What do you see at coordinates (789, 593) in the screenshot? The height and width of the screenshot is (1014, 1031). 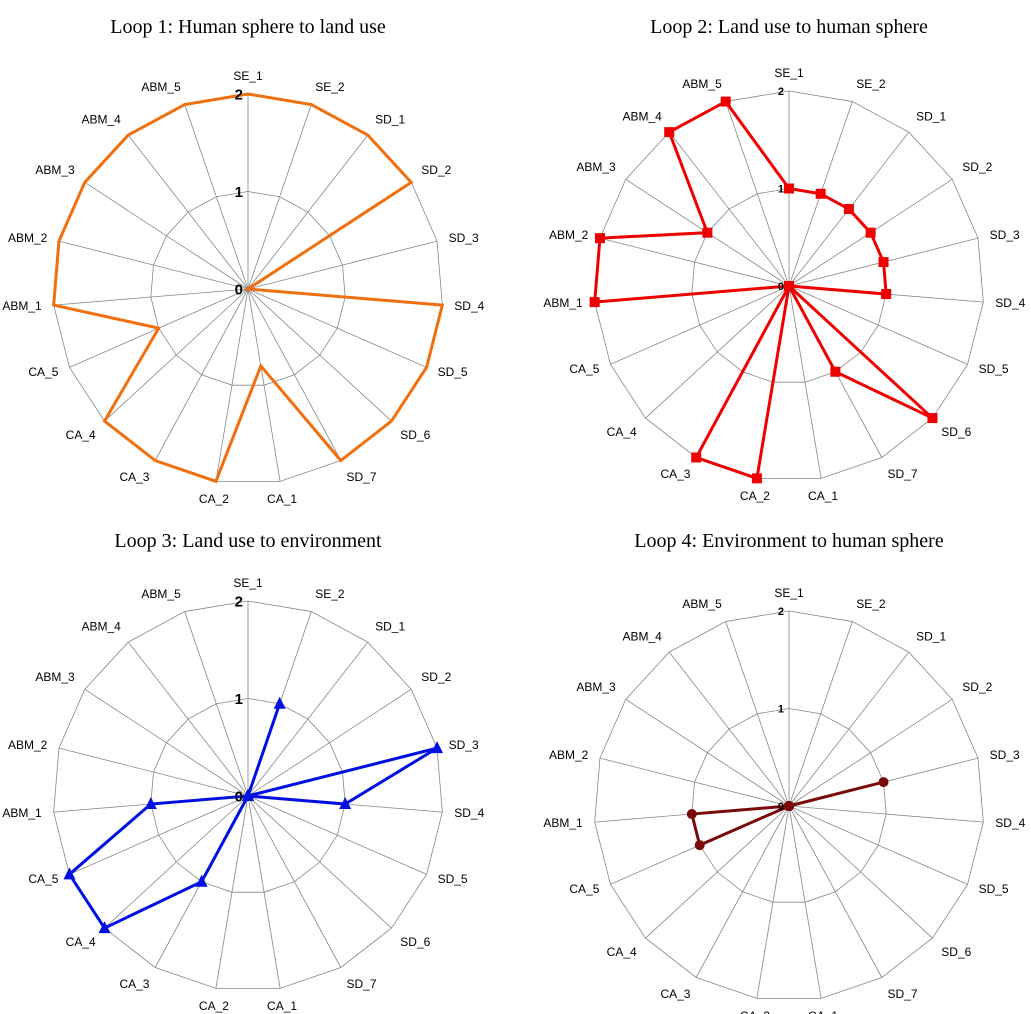 I see `category-label: SE_1` at bounding box center [789, 593].